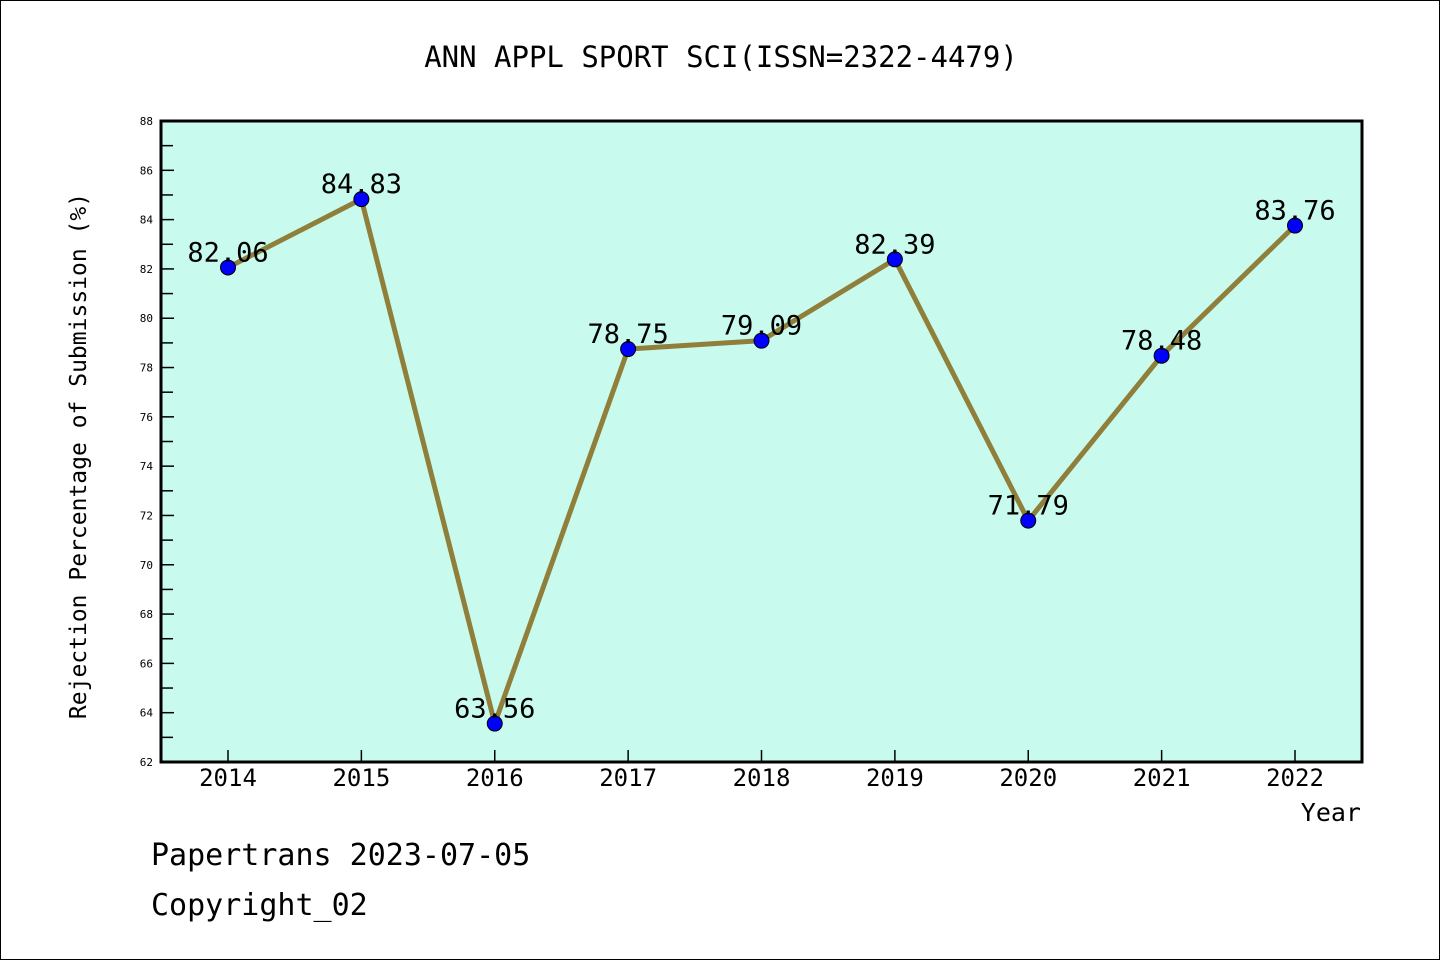 The image size is (1440, 960). What do you see at coordinates (895, 778) in the screenshot?
I see `x-tick-label: 2019` at bounding box center [895, 778].